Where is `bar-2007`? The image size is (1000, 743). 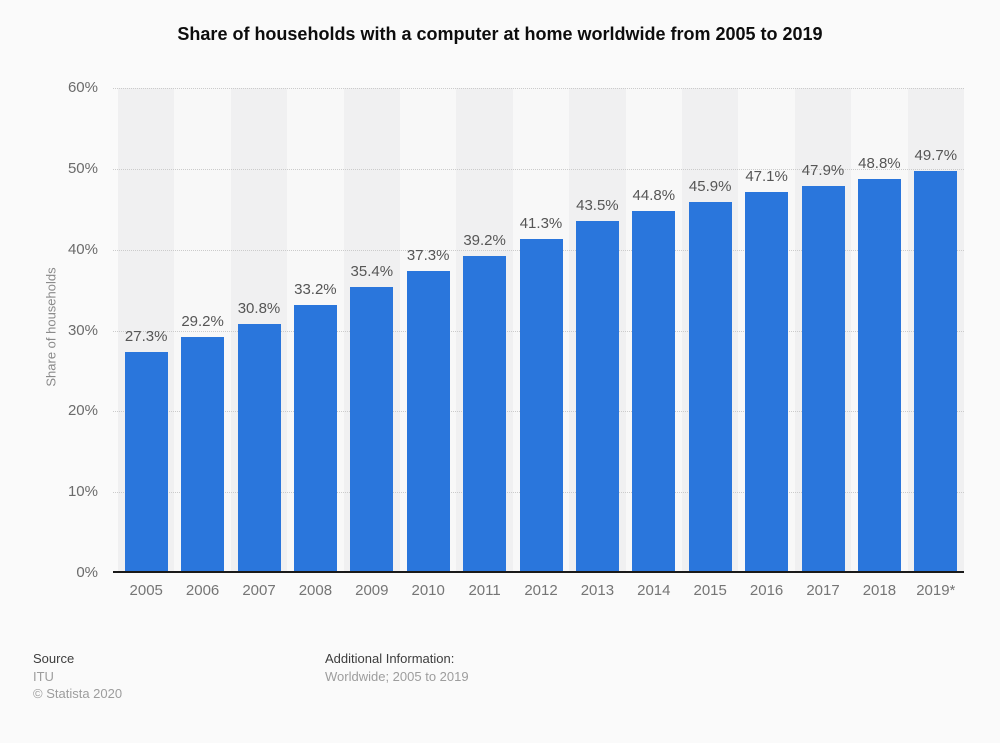
bar-2007 is located at coordinates (259, 448).